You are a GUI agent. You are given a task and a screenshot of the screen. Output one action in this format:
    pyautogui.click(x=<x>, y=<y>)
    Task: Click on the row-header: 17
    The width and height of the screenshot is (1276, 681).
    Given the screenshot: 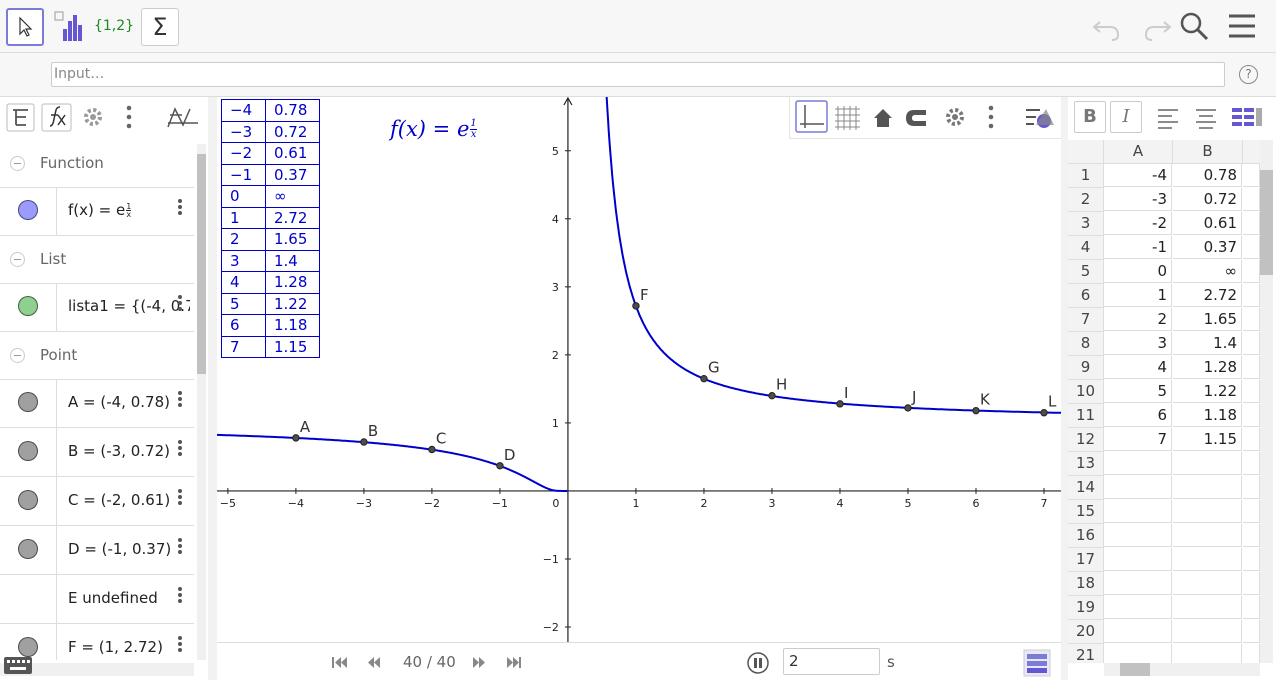 What is the action you would take?
    pyautogui.click(x=1086, y=560)
    